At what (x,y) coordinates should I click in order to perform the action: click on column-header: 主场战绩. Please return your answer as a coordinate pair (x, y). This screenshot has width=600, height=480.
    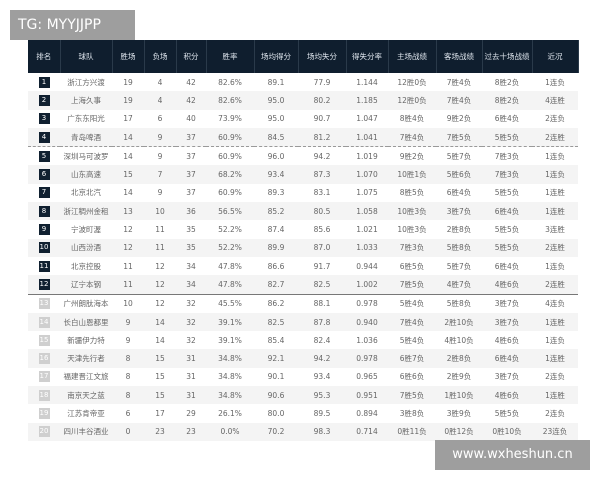
    Looking at the image, I should click on (412, 56).